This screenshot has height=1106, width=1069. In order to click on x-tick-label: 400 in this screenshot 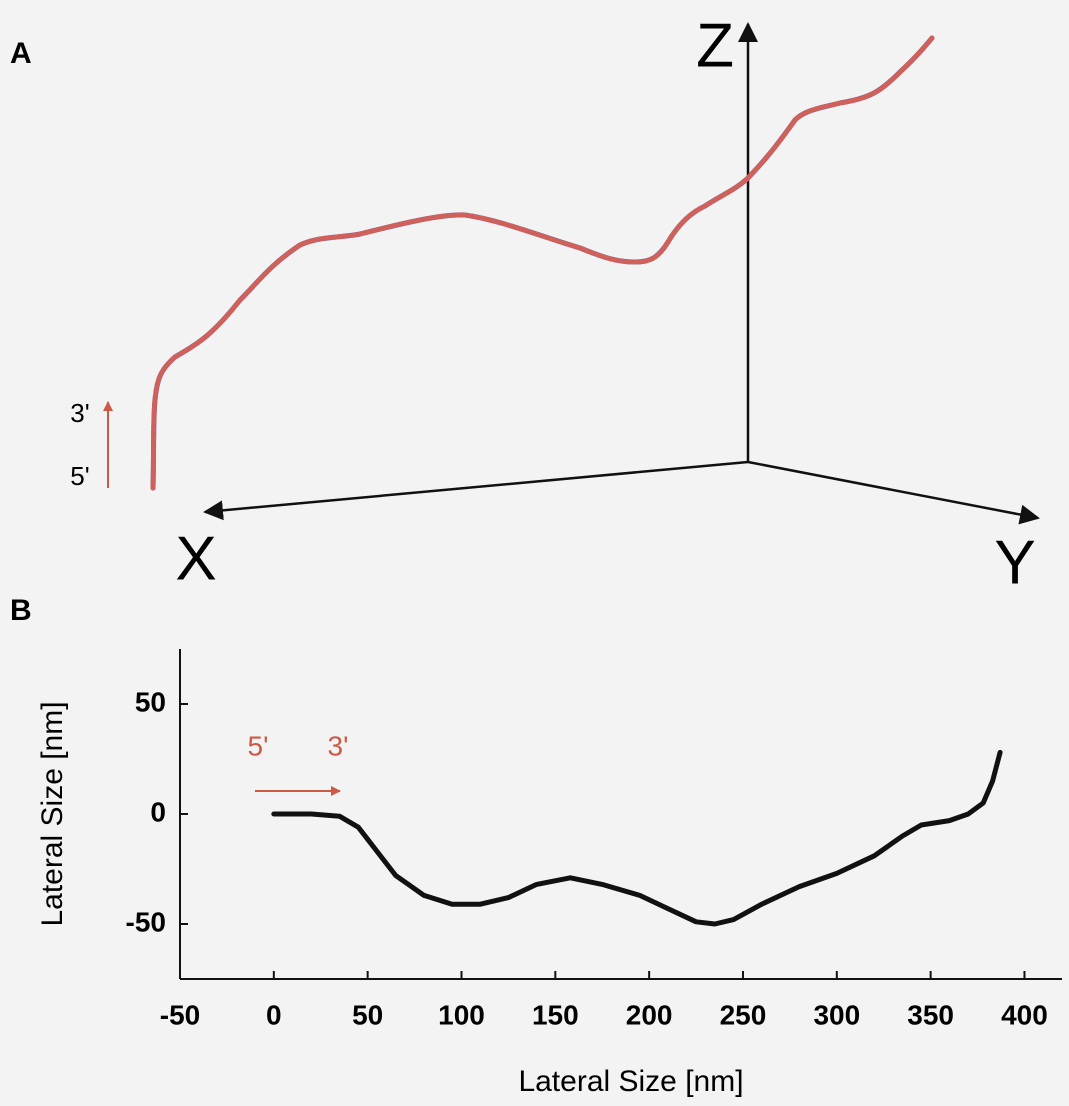, I will do `click(1024, 1014)`.